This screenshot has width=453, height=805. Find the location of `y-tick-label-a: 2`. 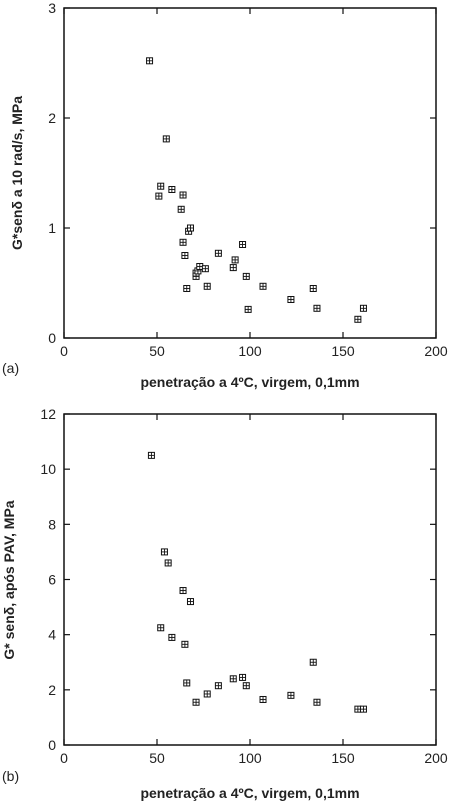

y-tick-label-a: 2 is located at coordinates (52, 118).